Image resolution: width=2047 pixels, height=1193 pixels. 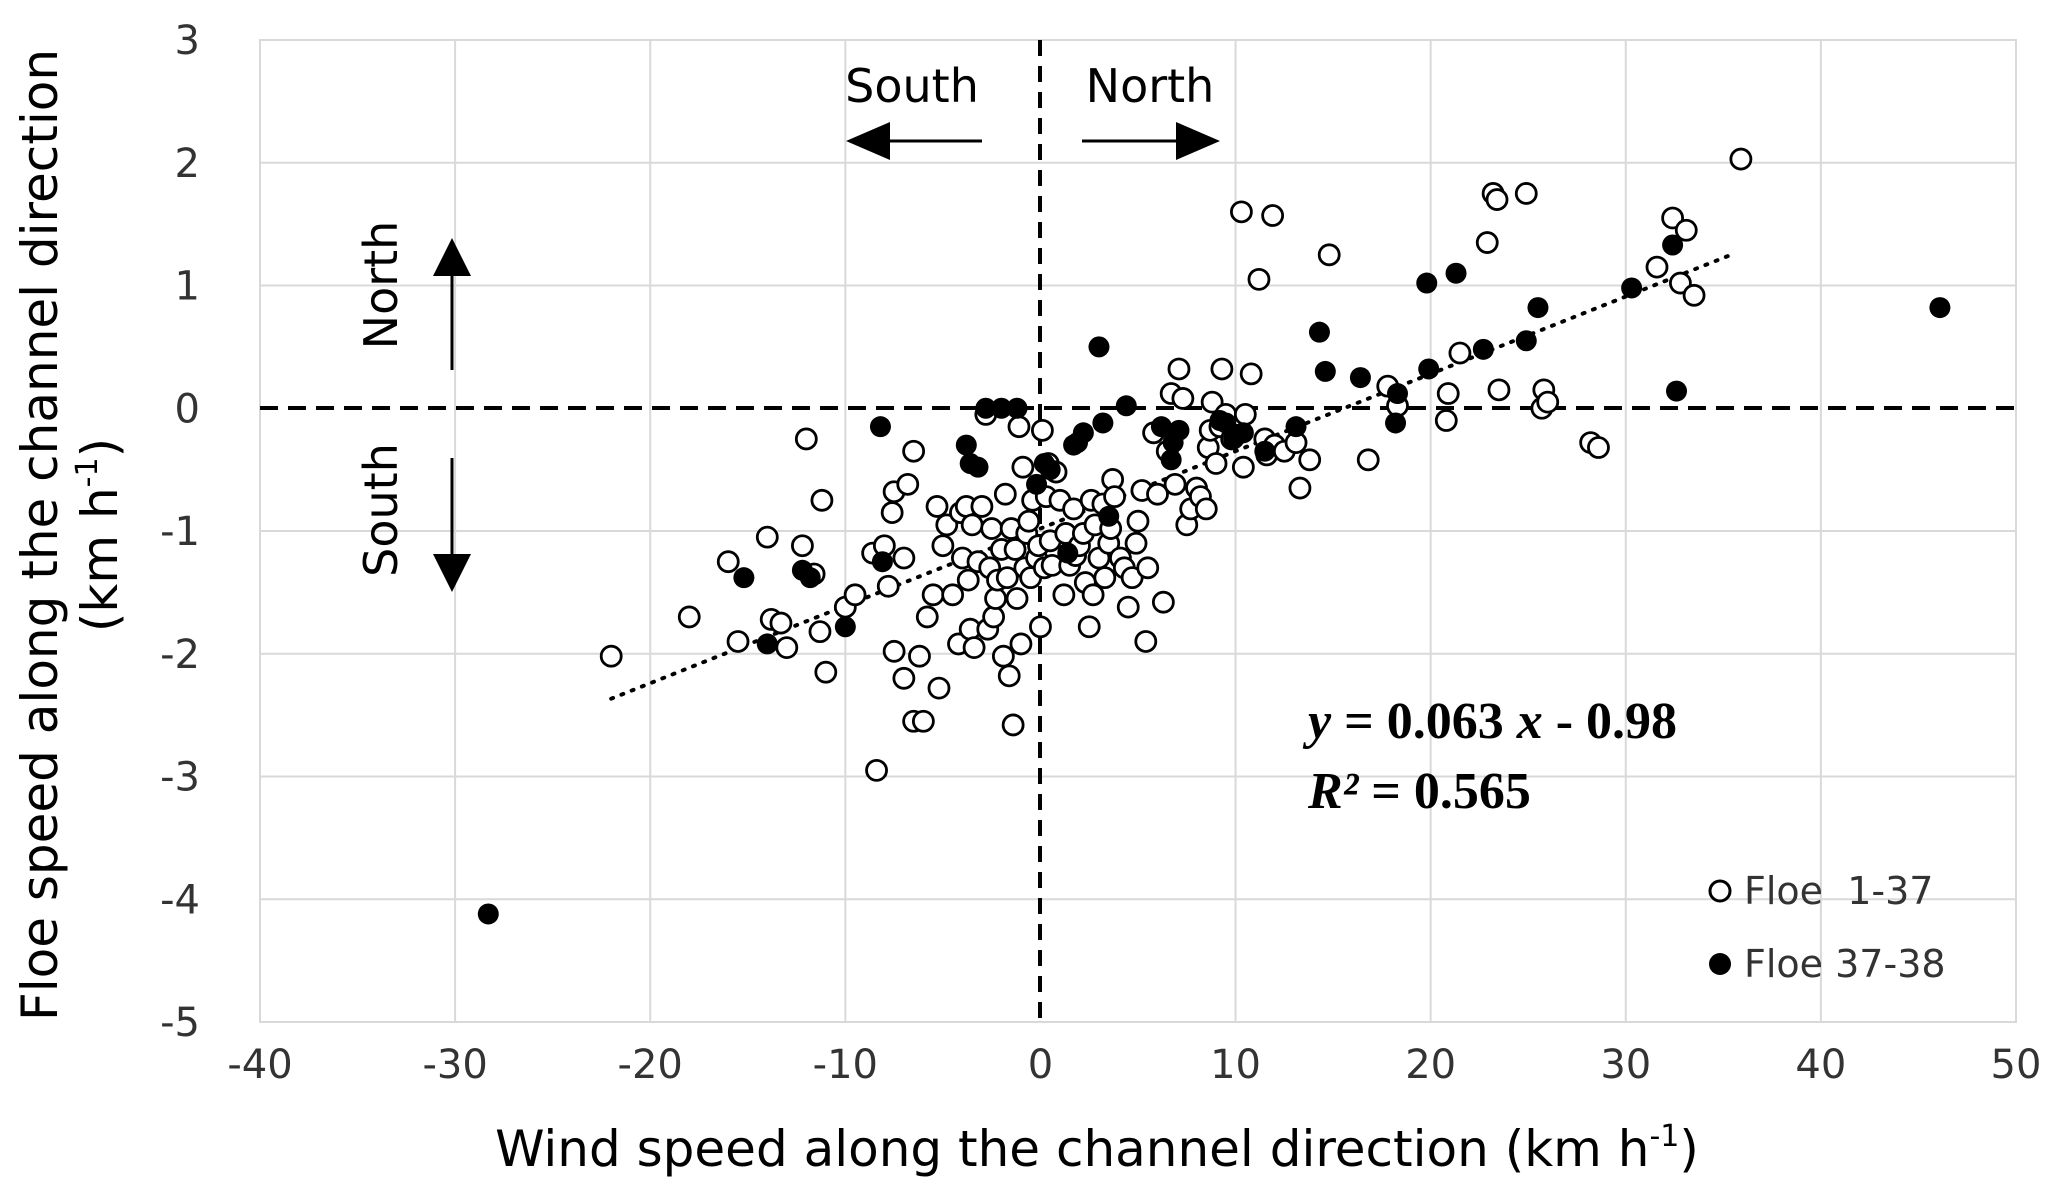 I want to click on arrow-up-icon, so click(x=452, y=304).